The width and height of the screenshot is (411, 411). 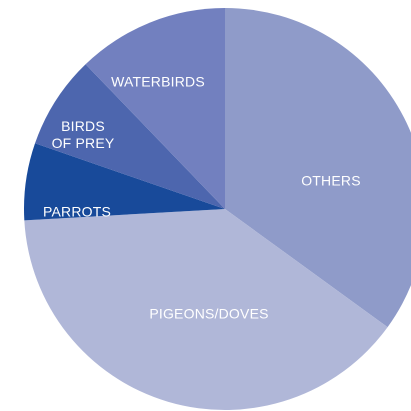 I want to click on slice-label-pigeons-doves: PIGEONS/DOVES, so click(x=208, y=314).